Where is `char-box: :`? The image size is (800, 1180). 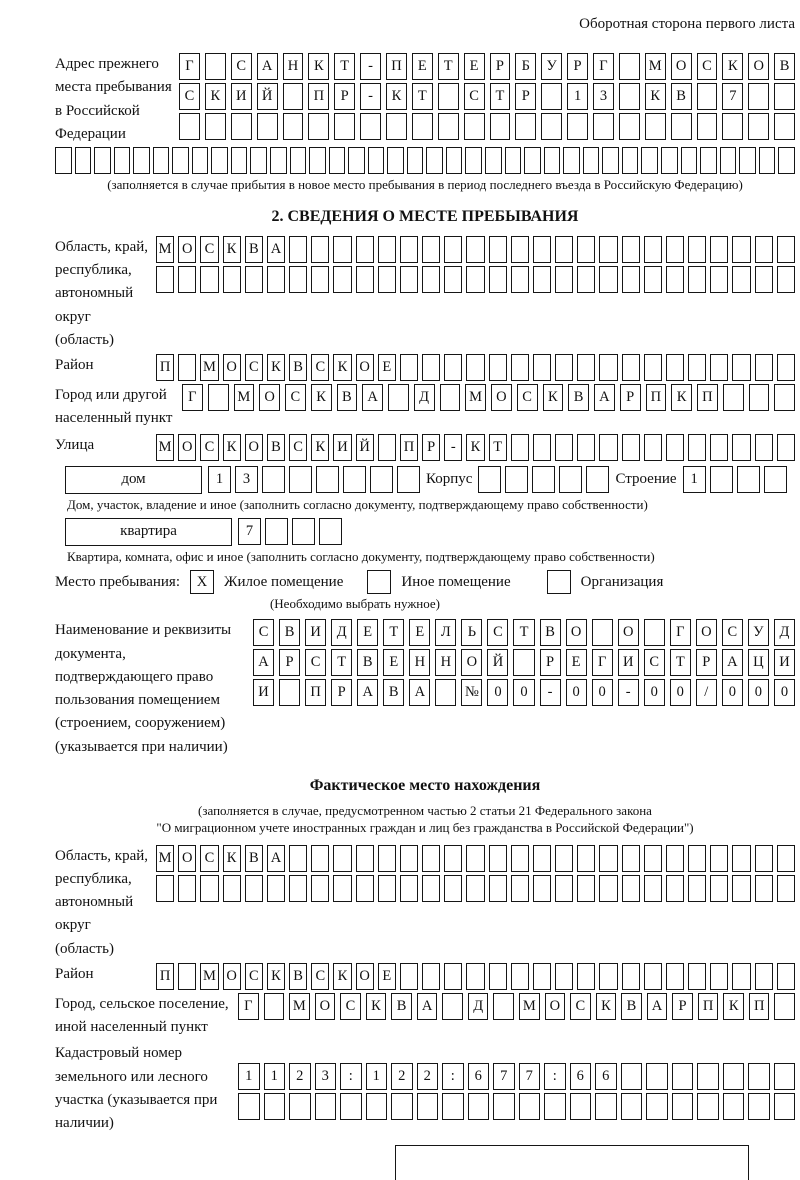
char-box: : is located at coordinates (555, 1077).